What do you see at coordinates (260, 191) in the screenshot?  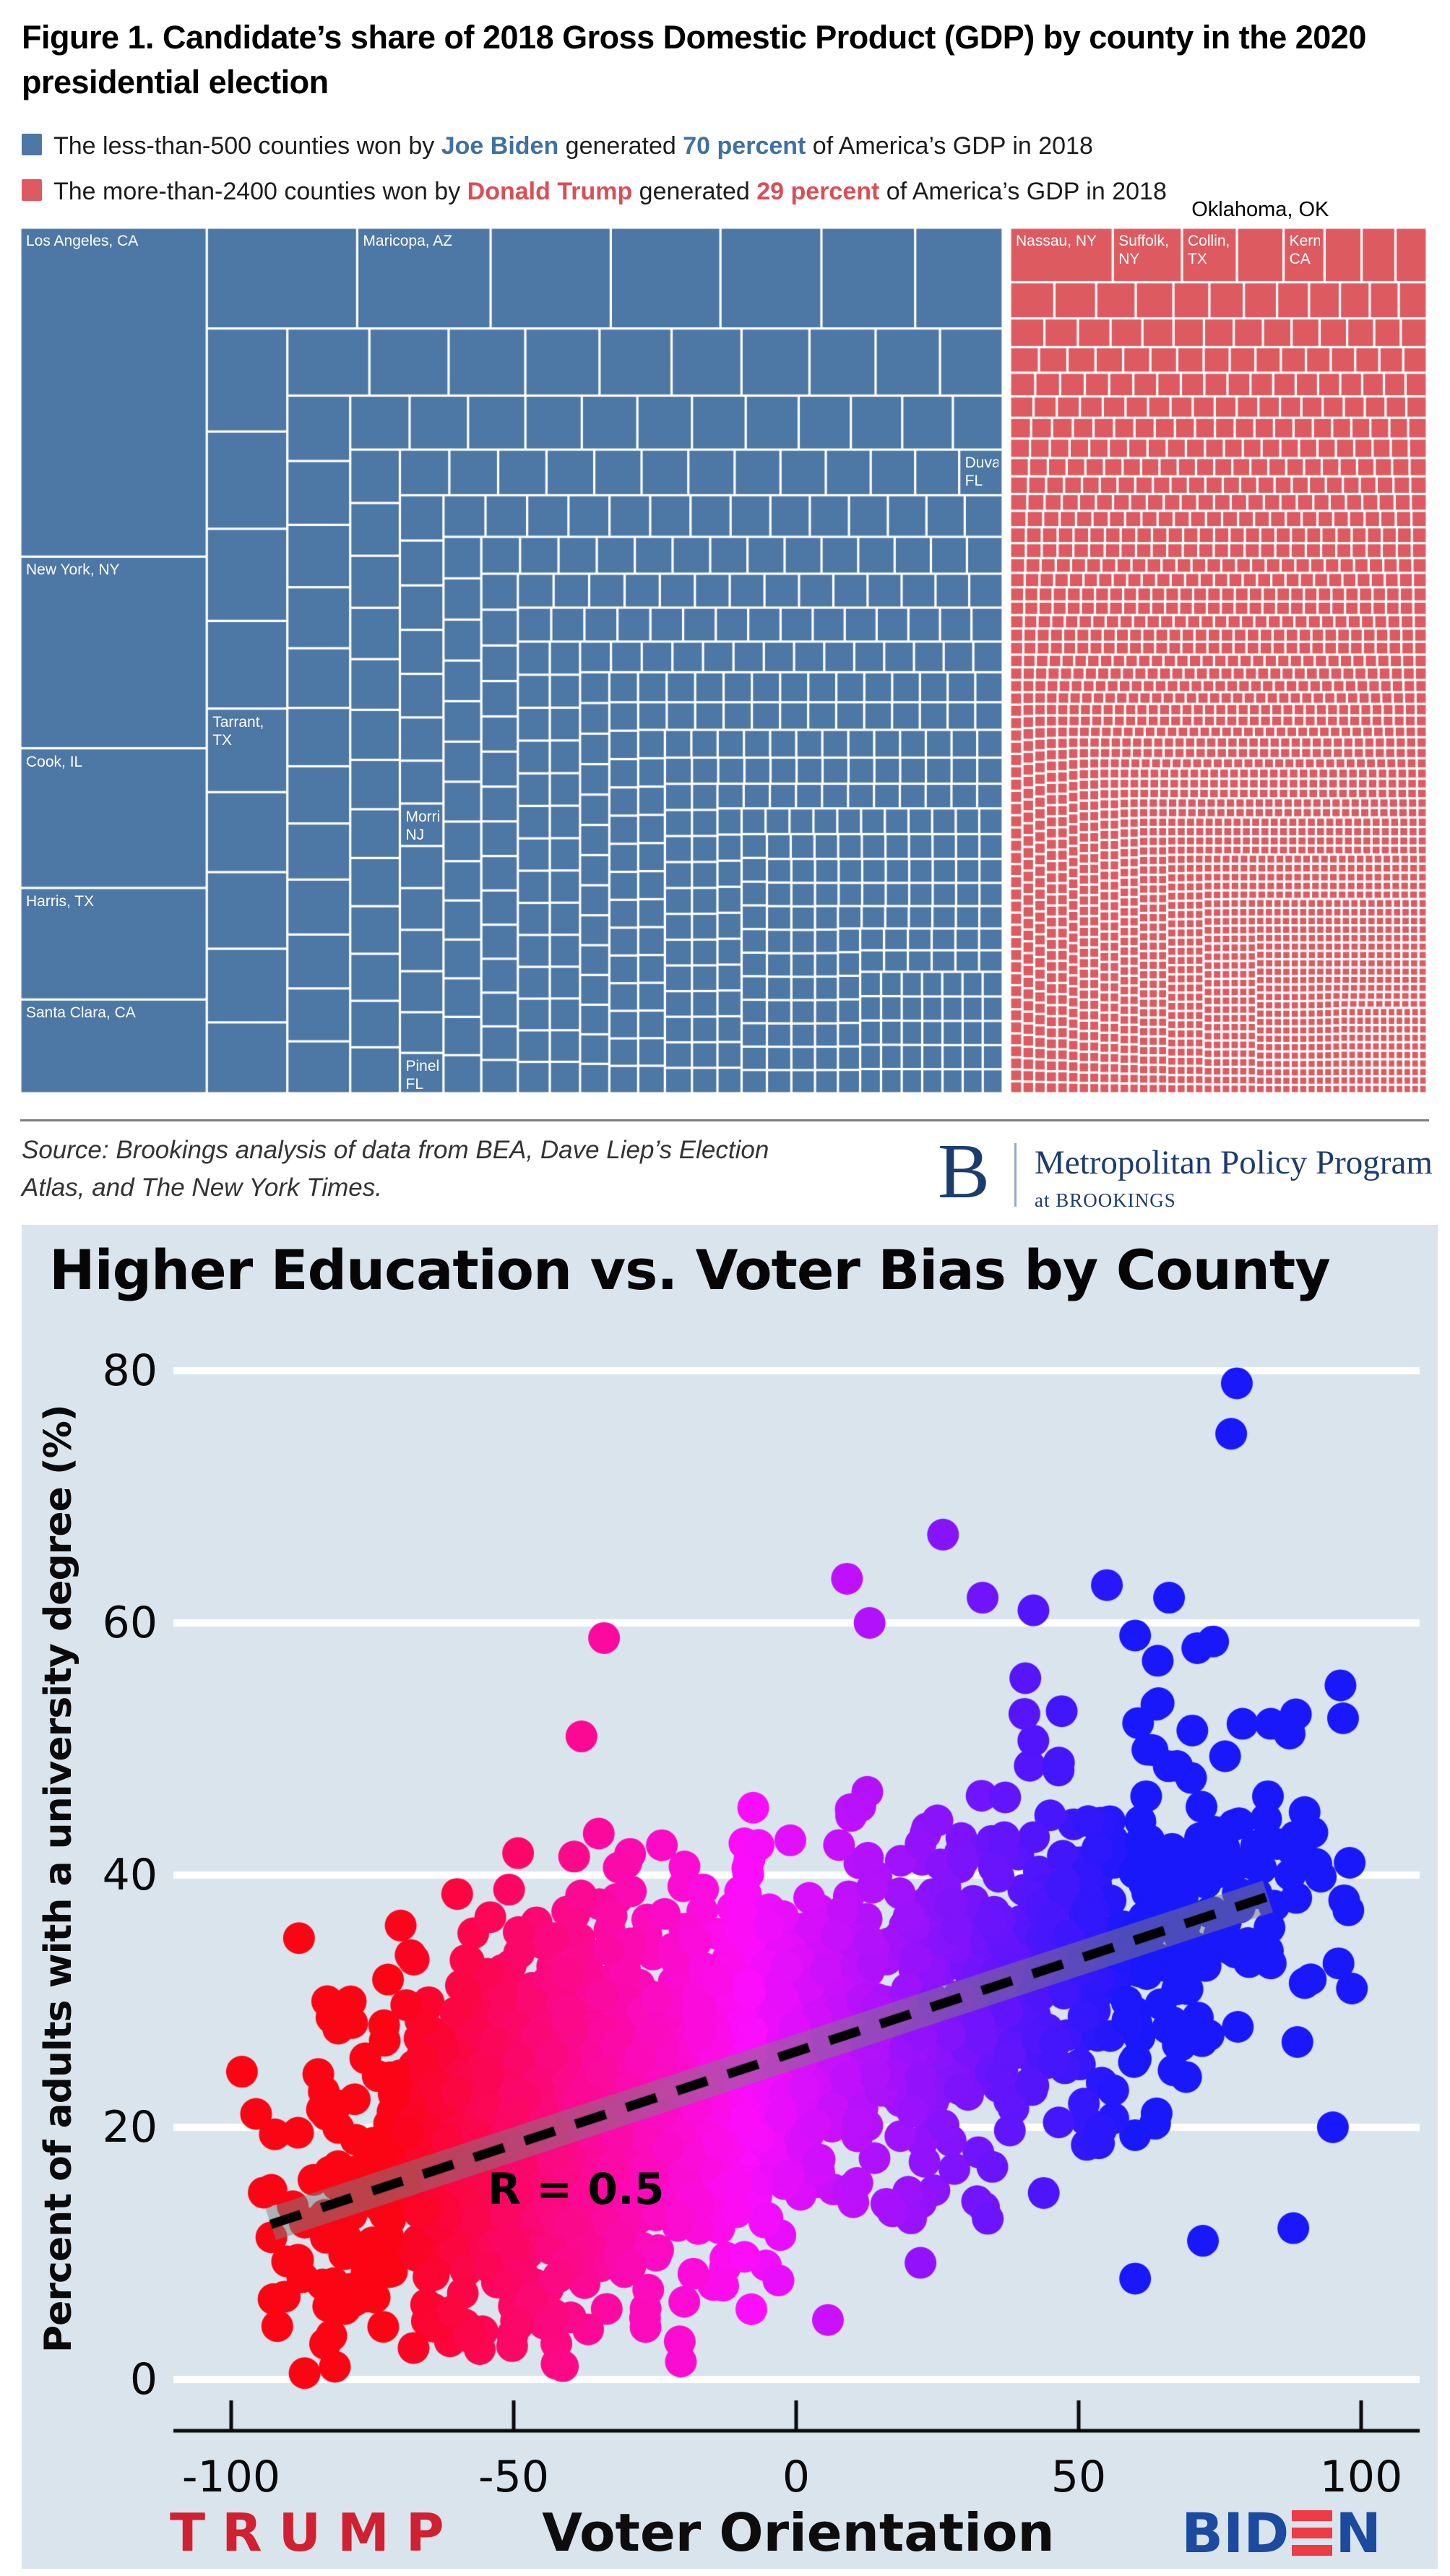 I see `legend-text-prefix: The more-than-2400 counties won by` at bounding box center [260, 191].